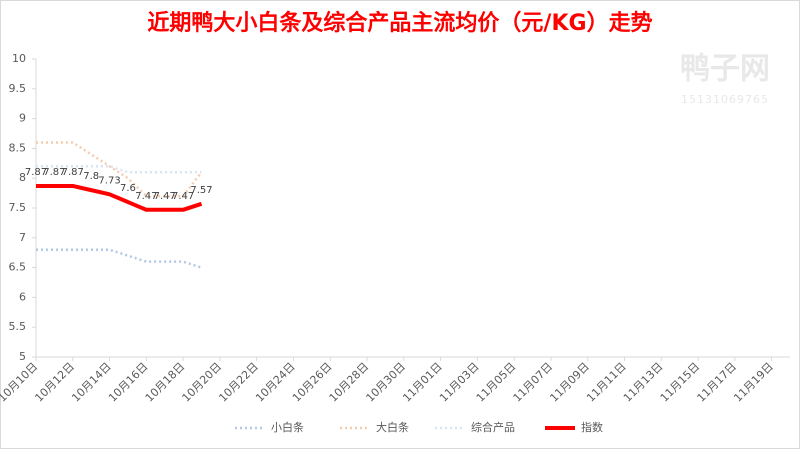 The image size is (800, 449). I want to click on data-label: 7.73, so click(109, 180).